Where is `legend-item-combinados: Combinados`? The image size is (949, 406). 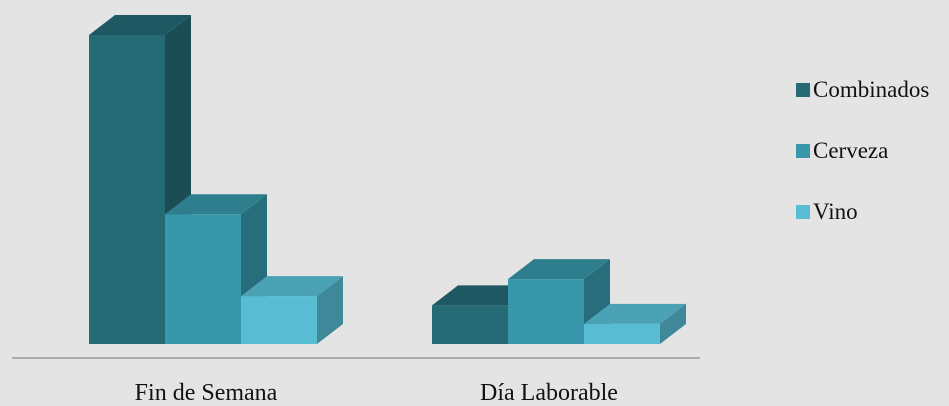 legend-item-combinados: Combinados is located at coordinates (862, 89).